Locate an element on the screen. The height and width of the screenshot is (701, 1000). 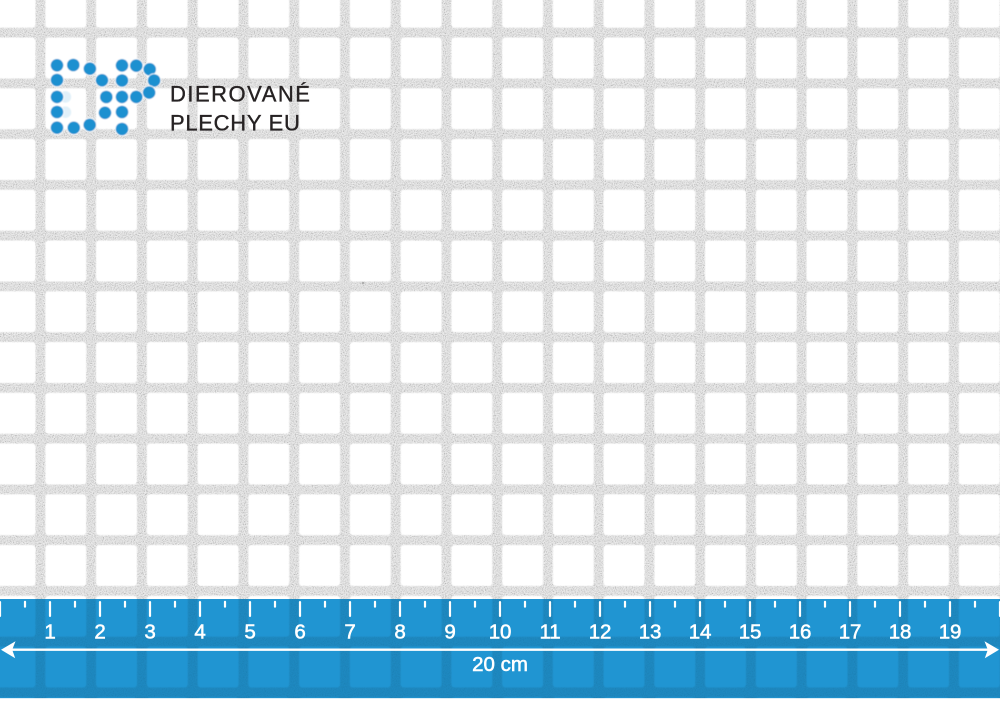
svg-text: 10 is located at coordinates (500, 632).